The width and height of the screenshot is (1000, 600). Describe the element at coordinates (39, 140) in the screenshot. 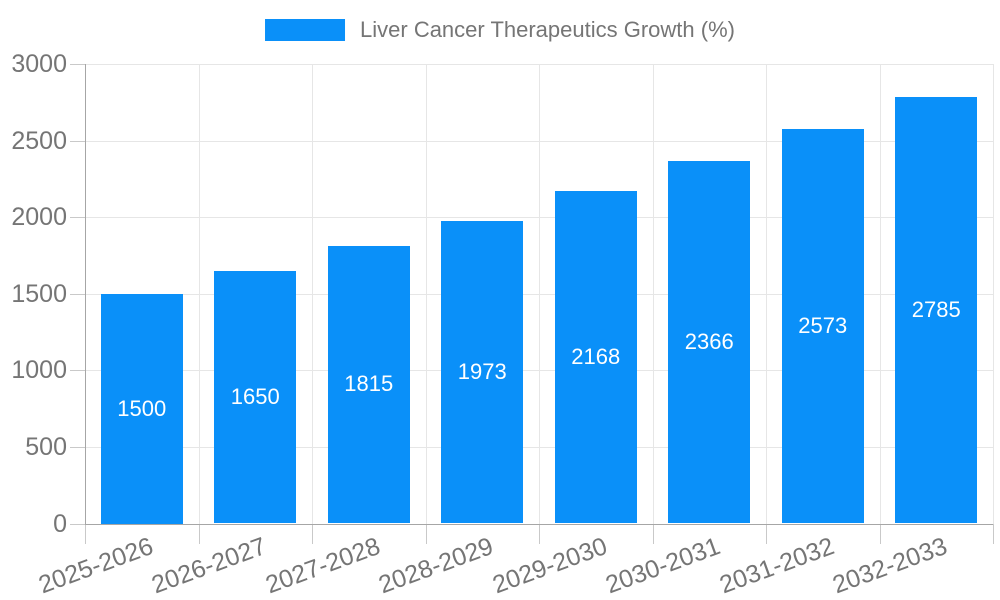

I see `y-tick-label: 2500` at that location.